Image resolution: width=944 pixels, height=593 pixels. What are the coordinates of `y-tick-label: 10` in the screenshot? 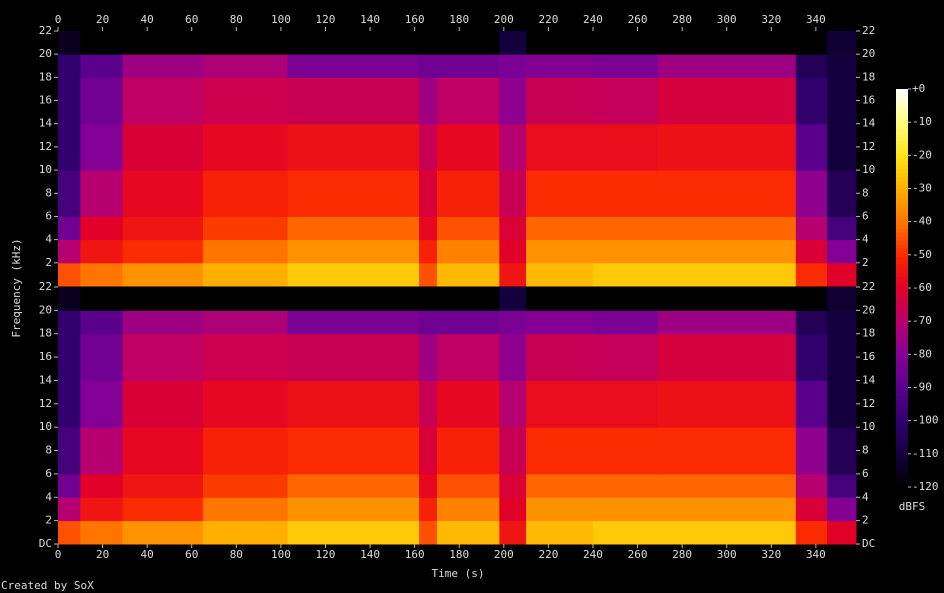 It's located at (868, 169).